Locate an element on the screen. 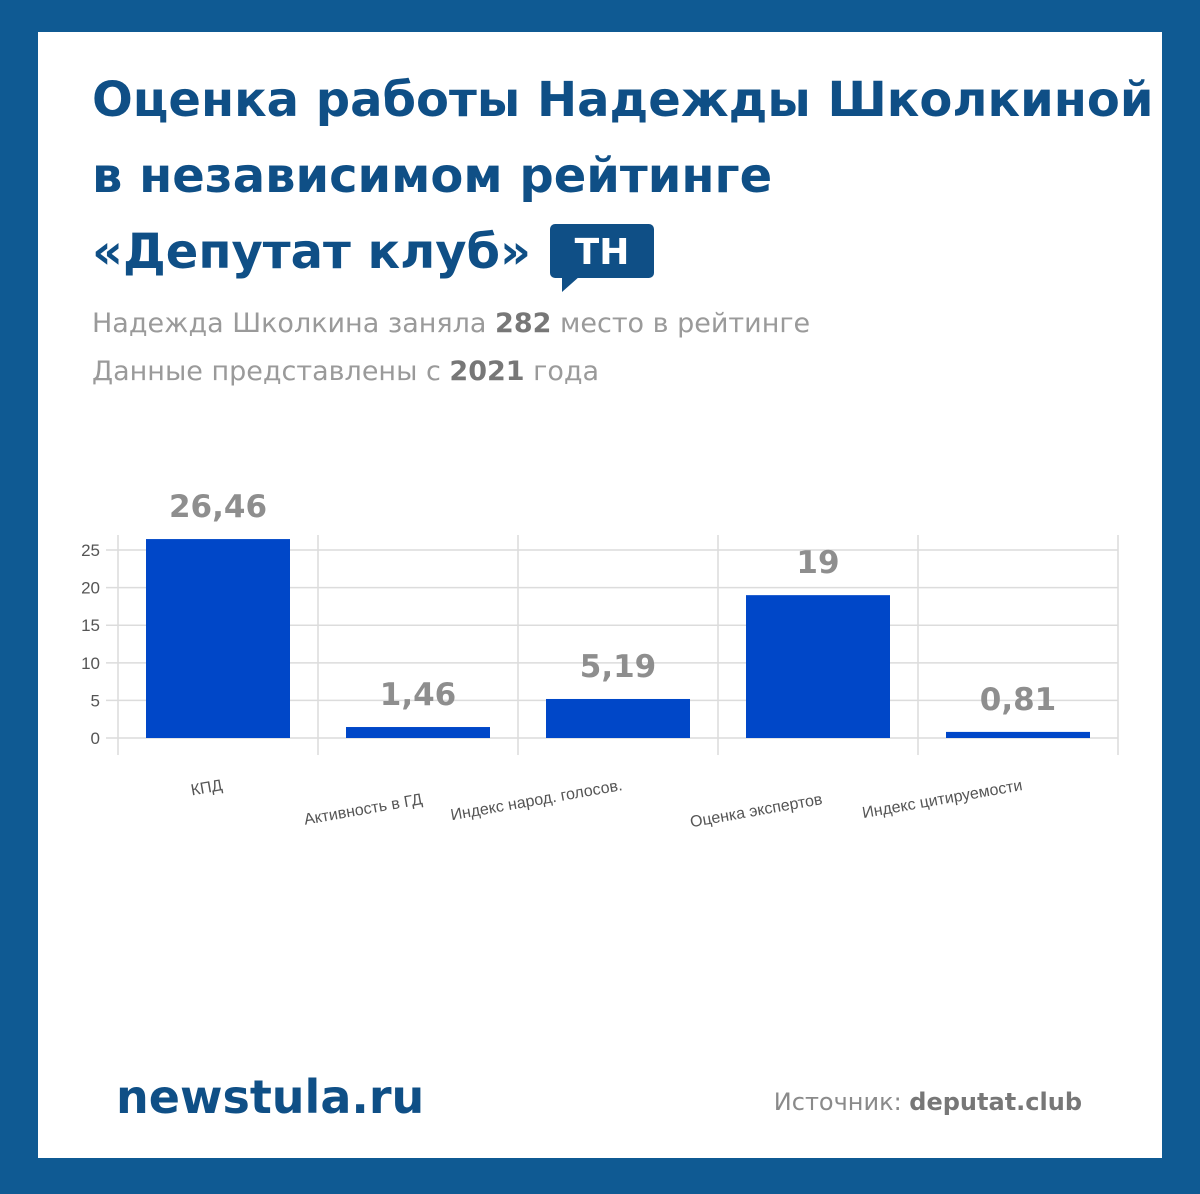 The width and height of the screenshot is (1200, 1194). y-tick-label: 0 is located at coordinates (95, 738).